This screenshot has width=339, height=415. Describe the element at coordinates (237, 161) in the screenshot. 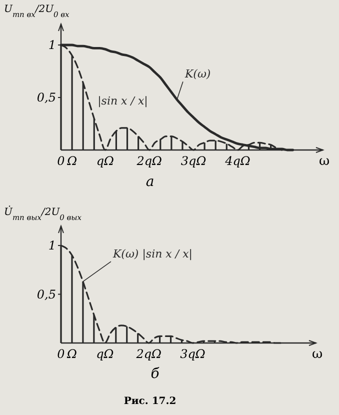

I see `x-tick-label: 4qΩ` at that location.